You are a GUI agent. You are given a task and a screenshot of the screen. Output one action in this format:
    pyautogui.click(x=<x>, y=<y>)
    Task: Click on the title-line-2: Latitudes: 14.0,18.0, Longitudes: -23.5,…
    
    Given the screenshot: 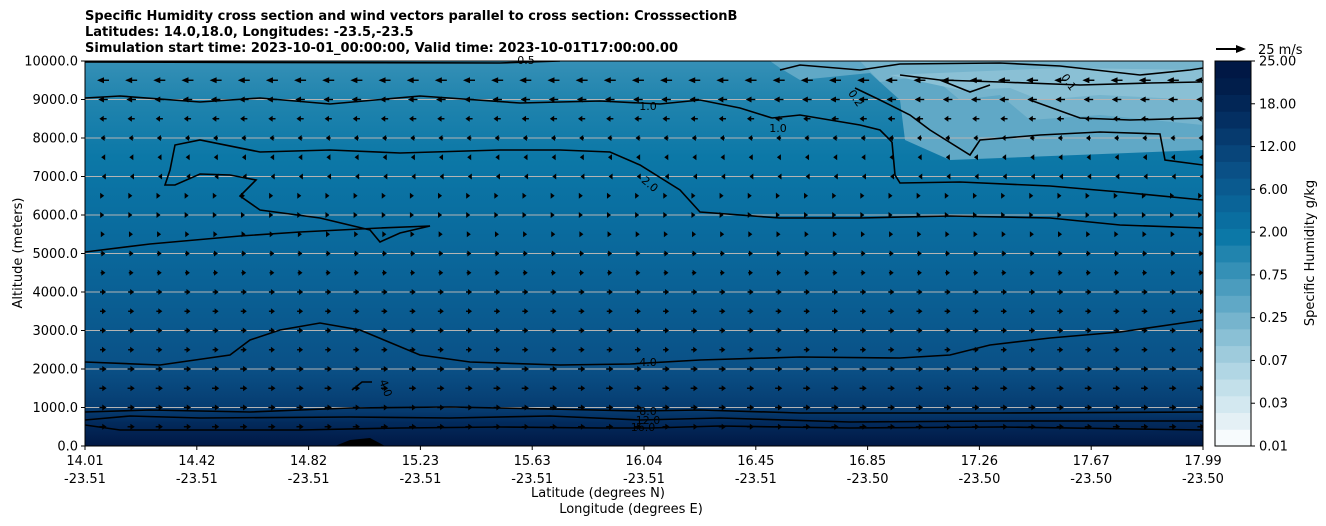 What is the action you would take?
    pyautogui.click(x=249, y=32)
    